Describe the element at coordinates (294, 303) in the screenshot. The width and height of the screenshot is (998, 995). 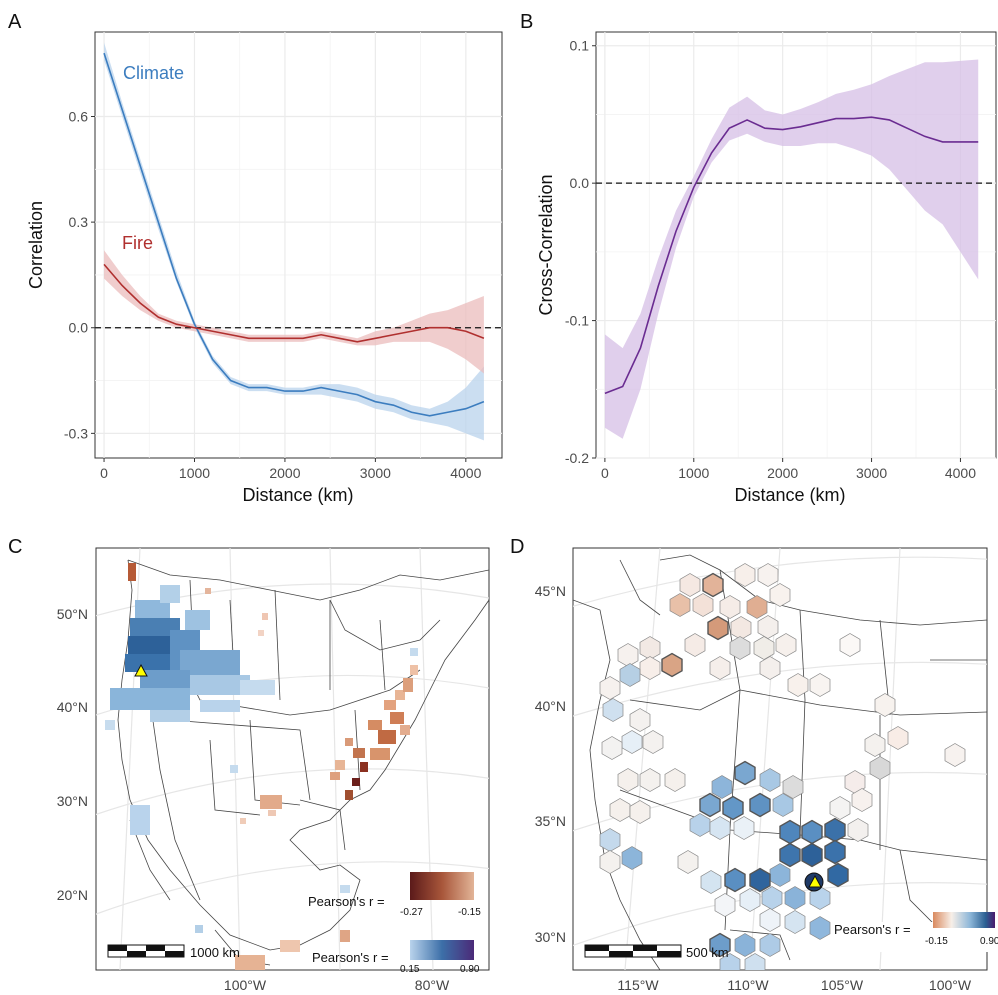
I see `series-line-fire` at that location.